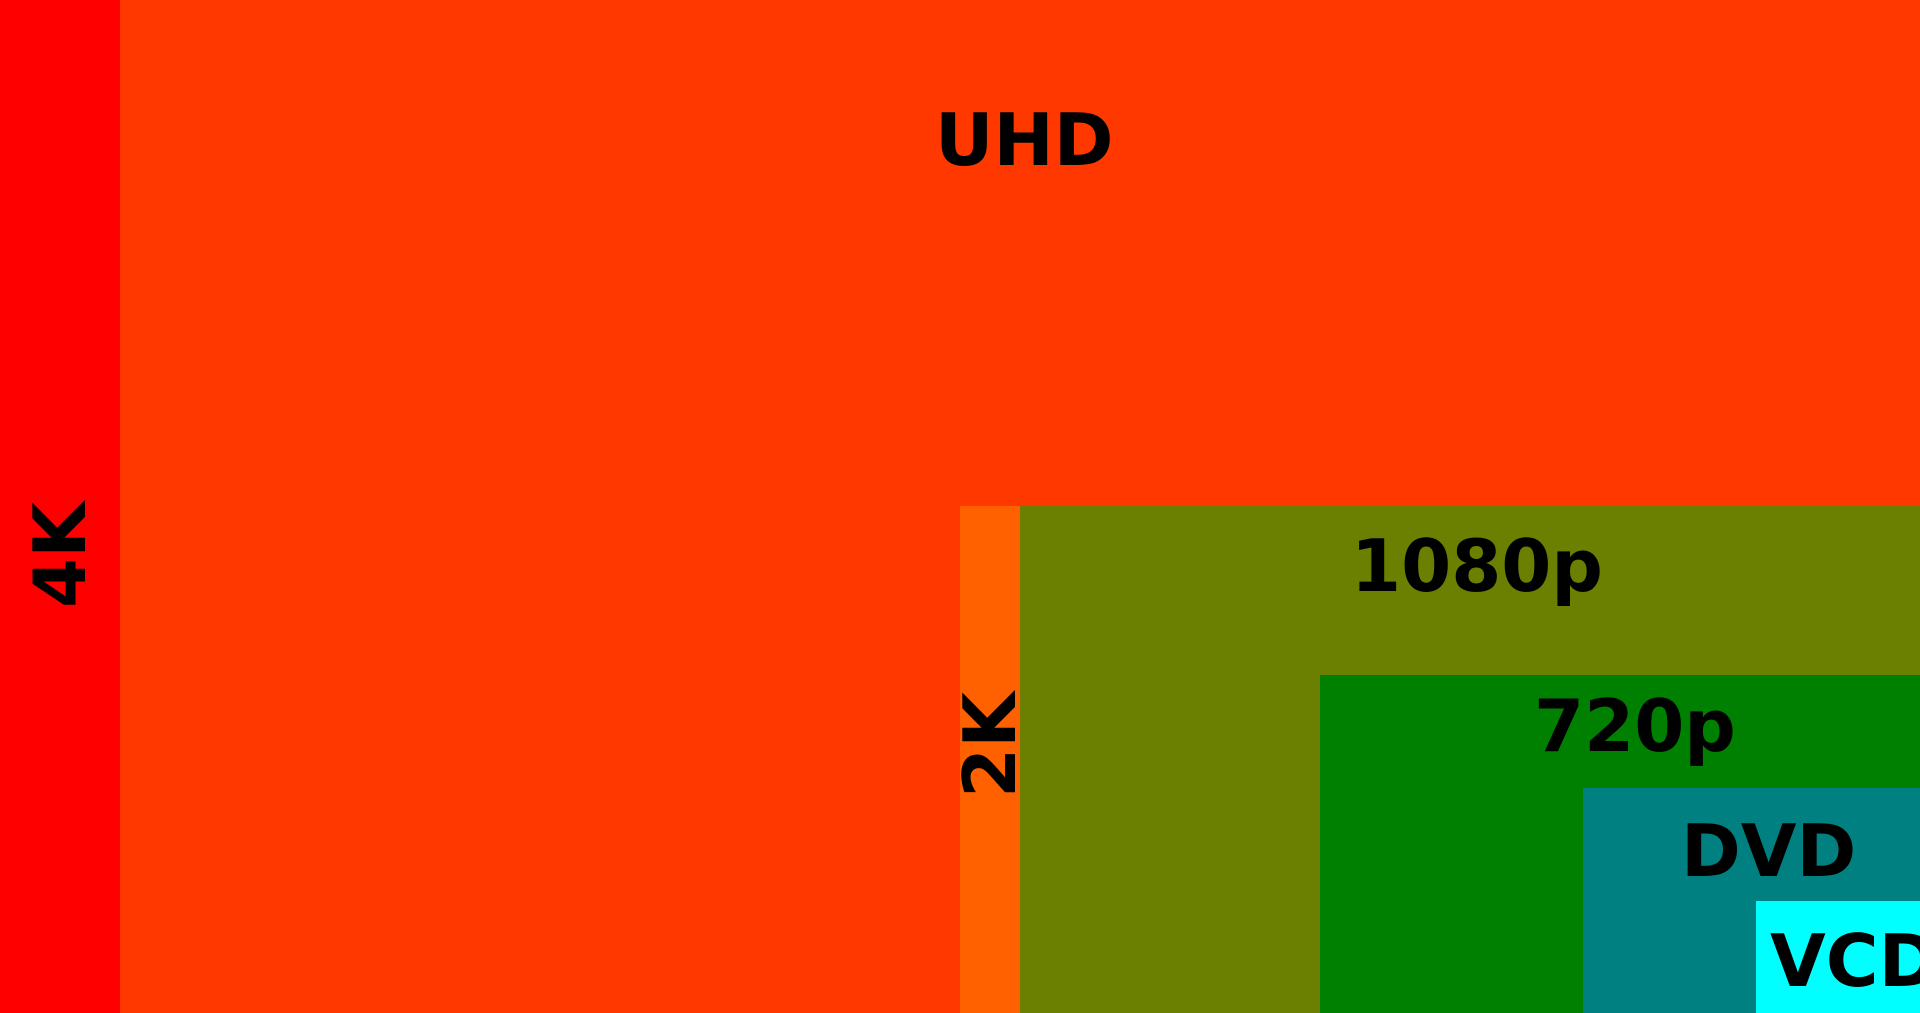  Describe the element at coordinates (990, 745) in the screenshot. I see `label-2k: 2K` at that location.